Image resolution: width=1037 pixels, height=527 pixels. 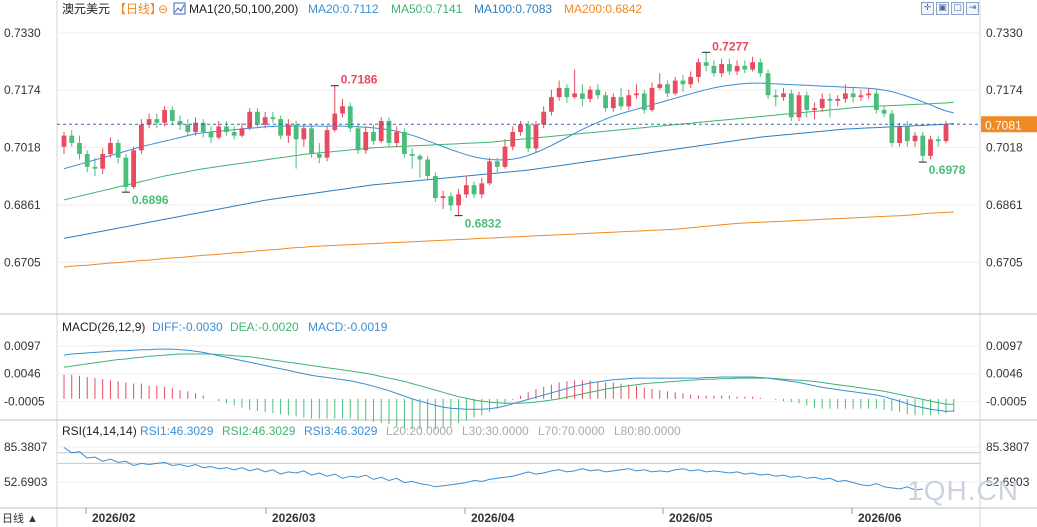 I want to click on chart-toolbar: ✛ ▣ ▢ ⇥, so click(x=950, y=8).